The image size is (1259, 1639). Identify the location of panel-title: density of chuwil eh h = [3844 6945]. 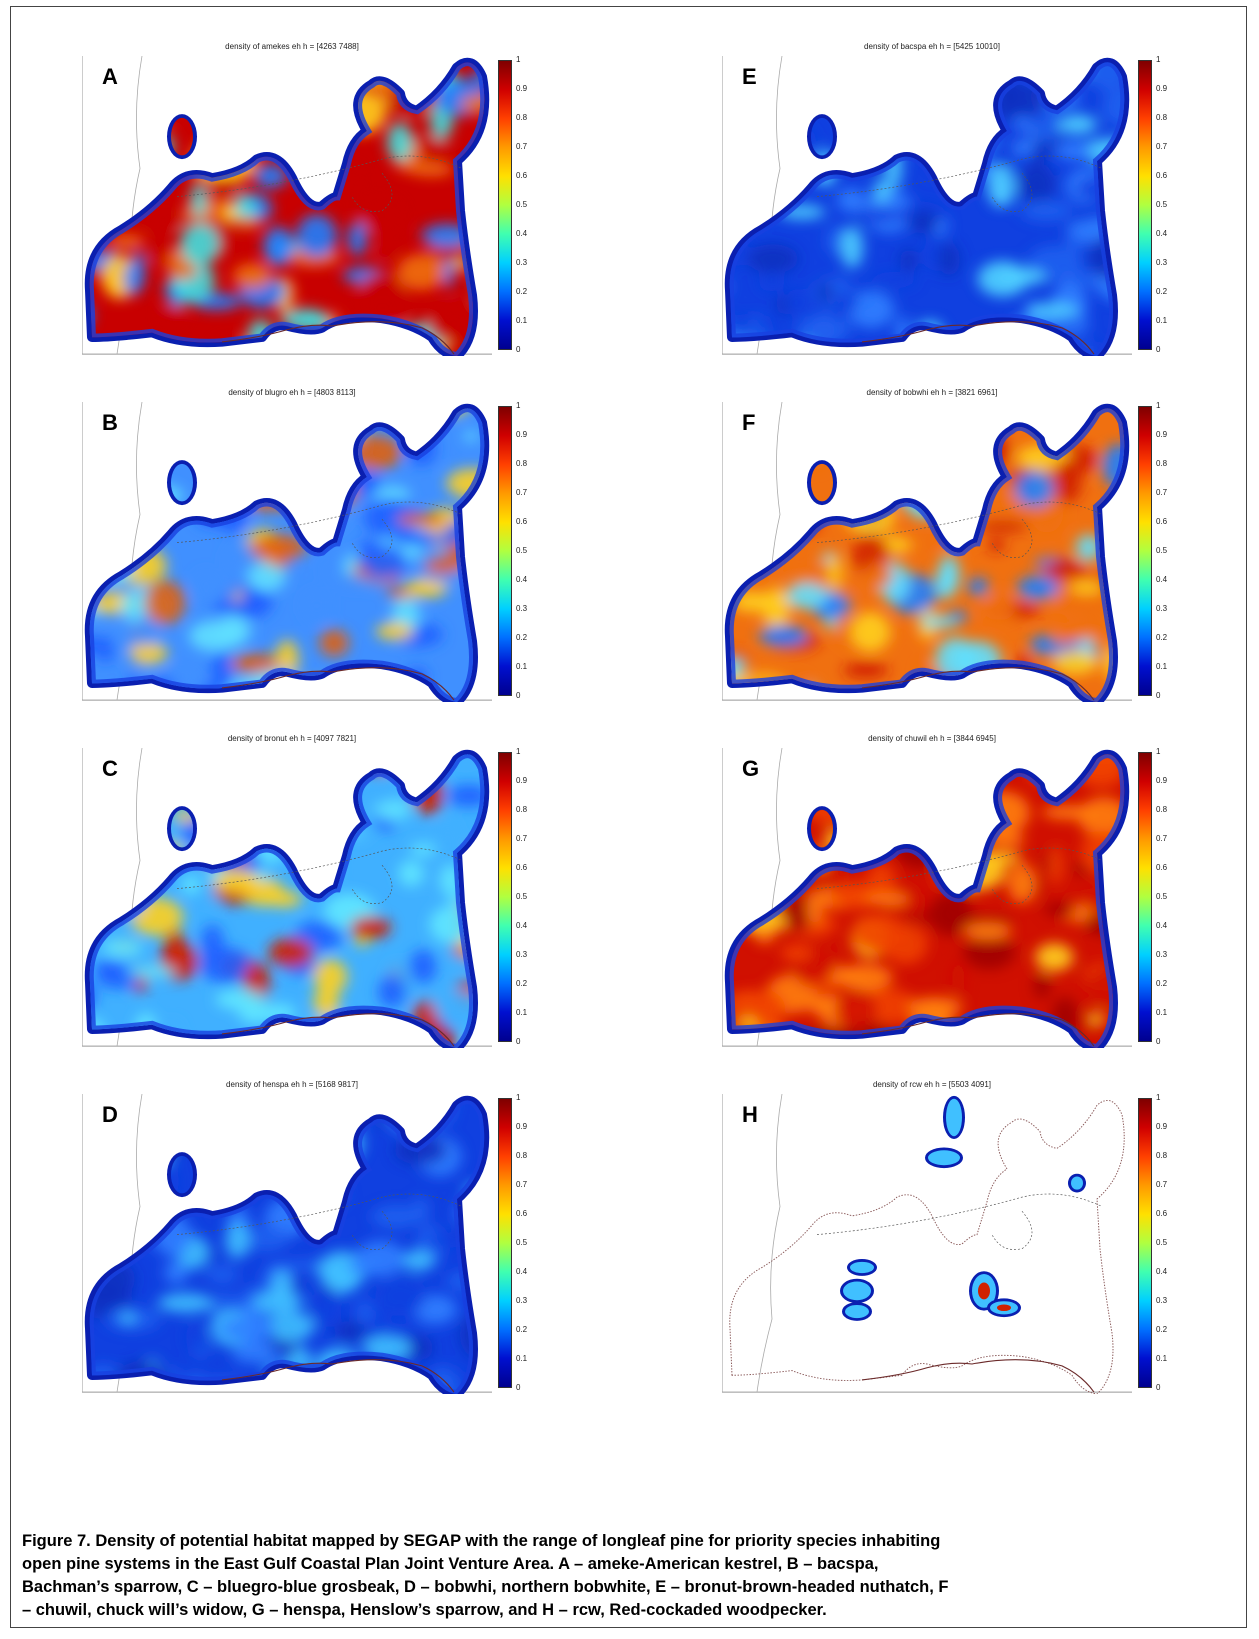
(932, 738).